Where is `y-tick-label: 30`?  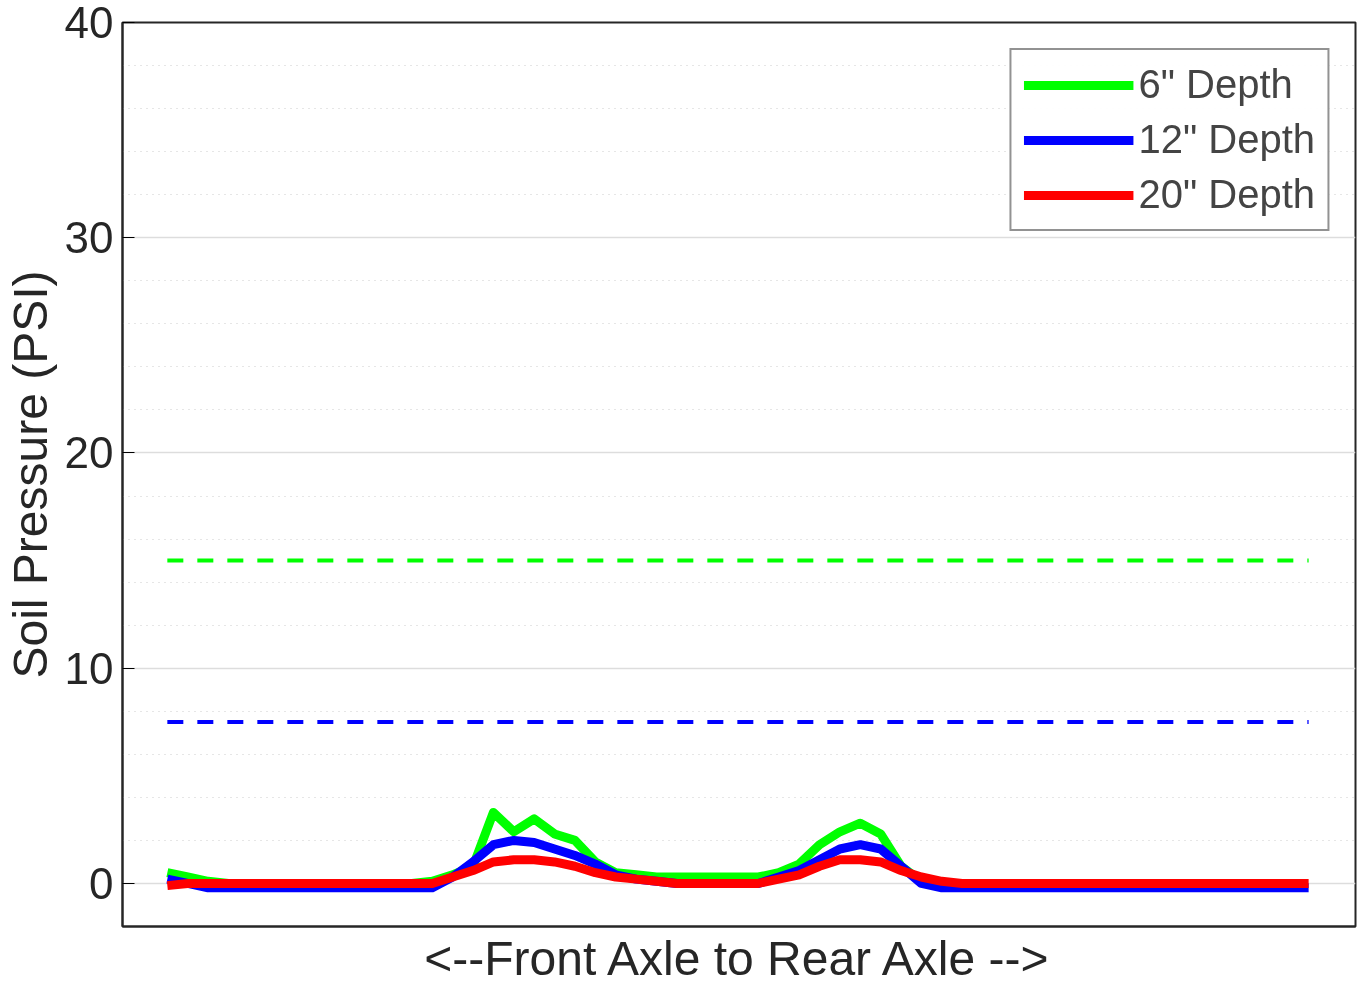 y-tick-label: 30 is located at coordinates (89, 238).